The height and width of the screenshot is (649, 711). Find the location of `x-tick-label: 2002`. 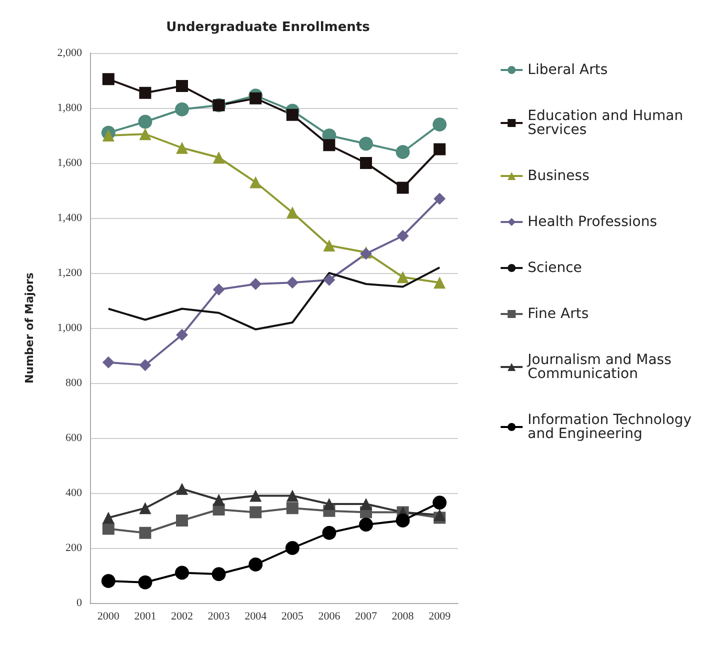

x-tick-label: 2002 is located at coordinates (182, 616).